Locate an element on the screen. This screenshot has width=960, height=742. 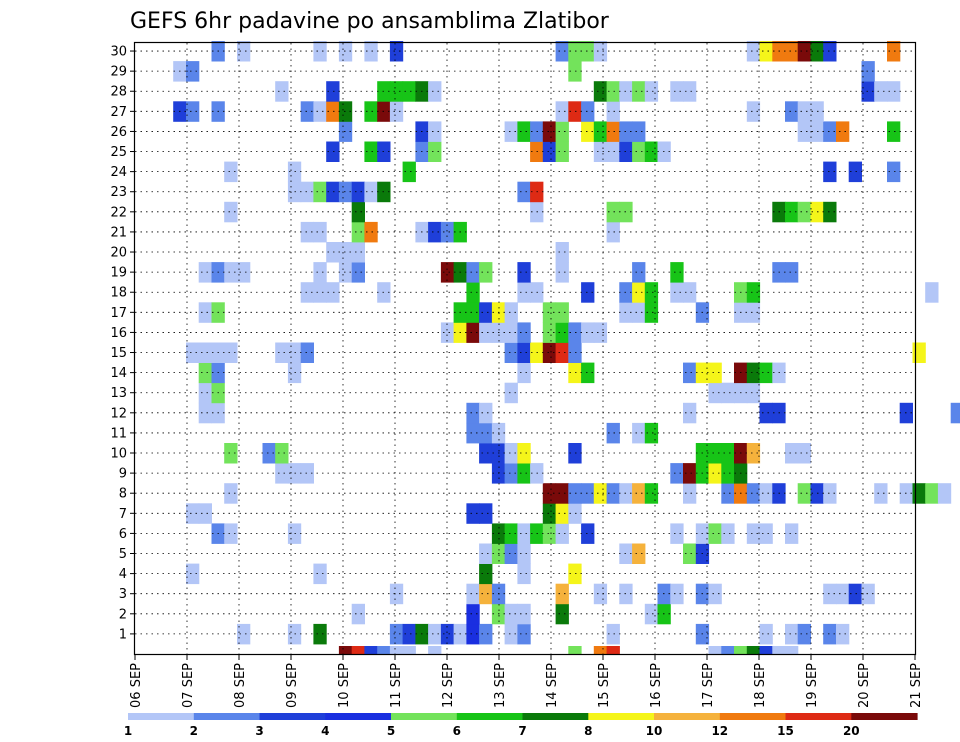
y-tick-label: 22 is located at coordinates (118, 212).